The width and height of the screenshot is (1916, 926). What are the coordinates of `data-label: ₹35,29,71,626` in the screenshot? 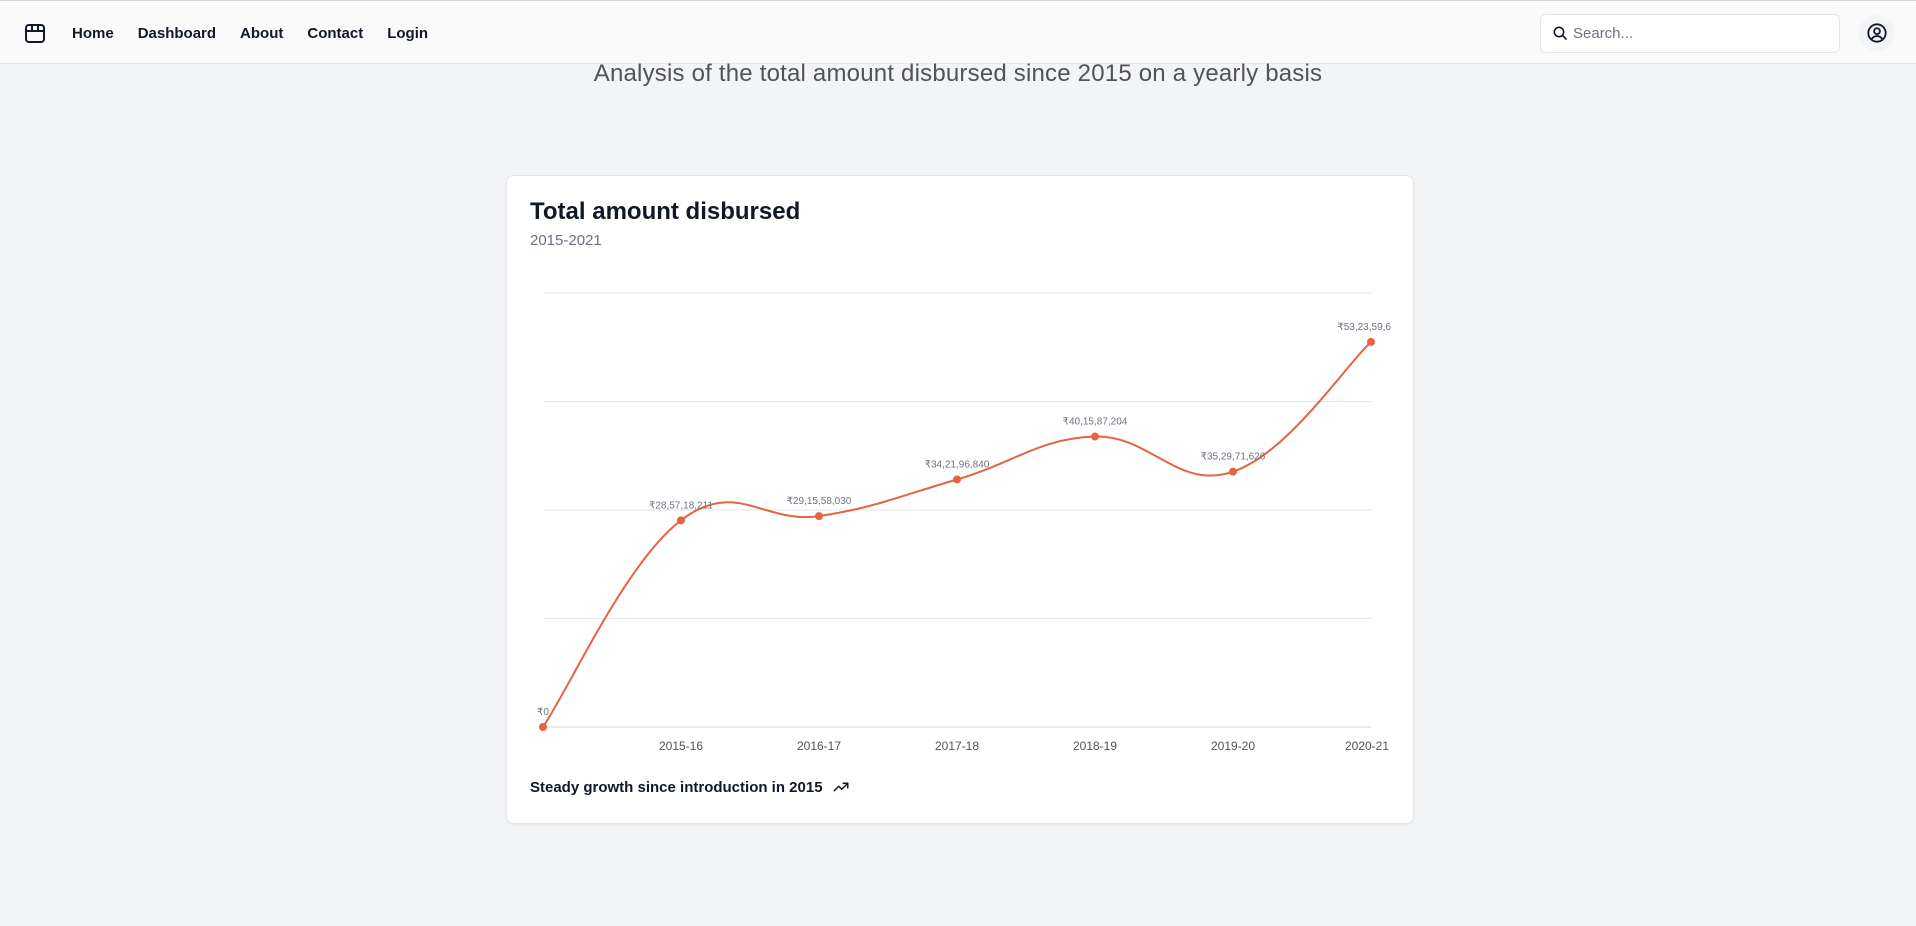 It's located at (1233, 457).